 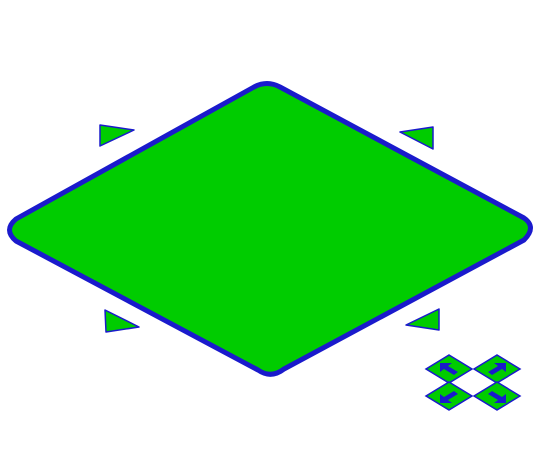 What do you see at coordinates (122, 321) in the screenshot?
I see `resize-handle-bottom-left-icon` at bounding box center [122, 321].